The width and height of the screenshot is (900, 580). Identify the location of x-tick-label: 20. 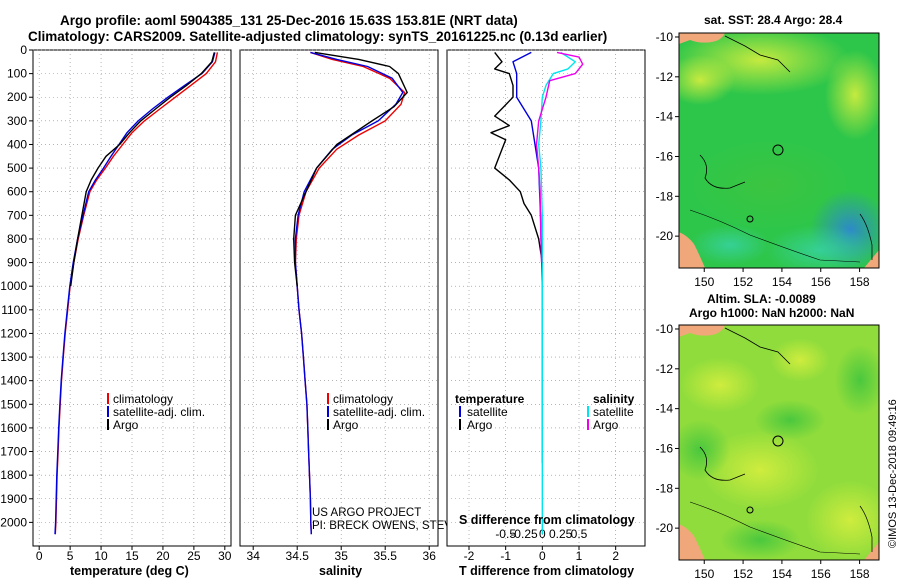
(163, 556).